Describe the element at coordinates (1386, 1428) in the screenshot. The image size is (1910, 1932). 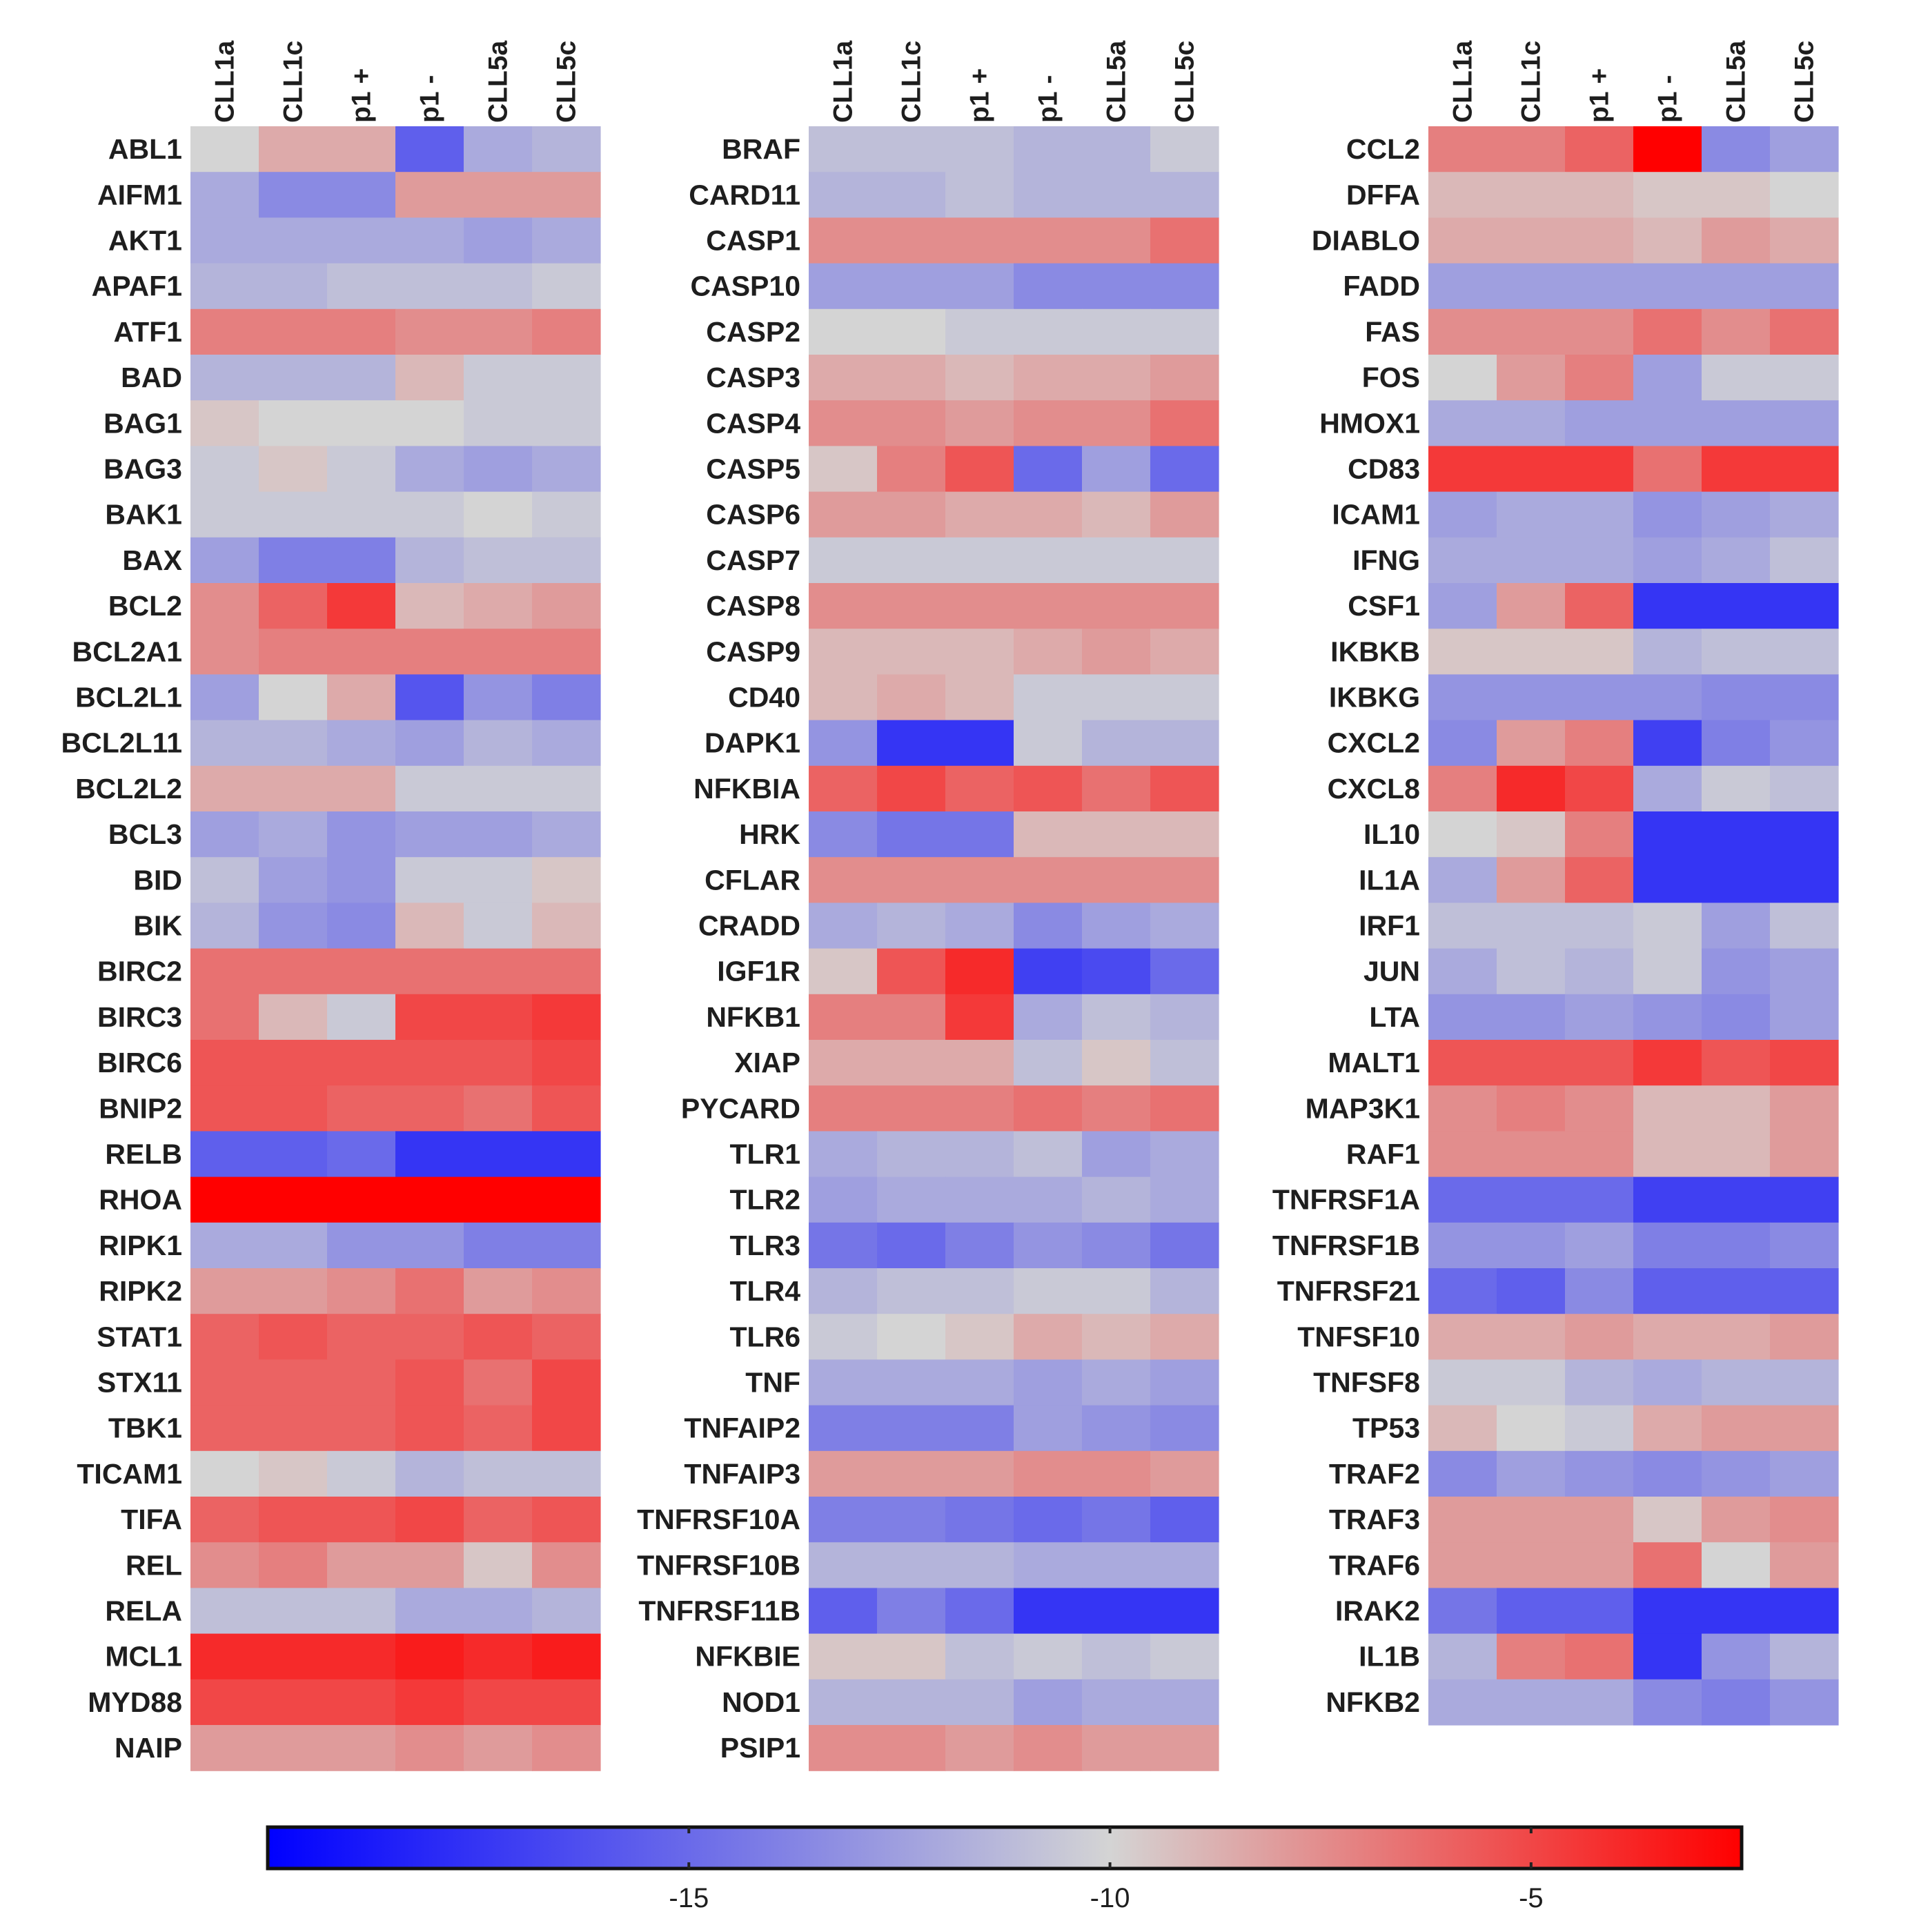
I see `gene-label: TP53` at that location.